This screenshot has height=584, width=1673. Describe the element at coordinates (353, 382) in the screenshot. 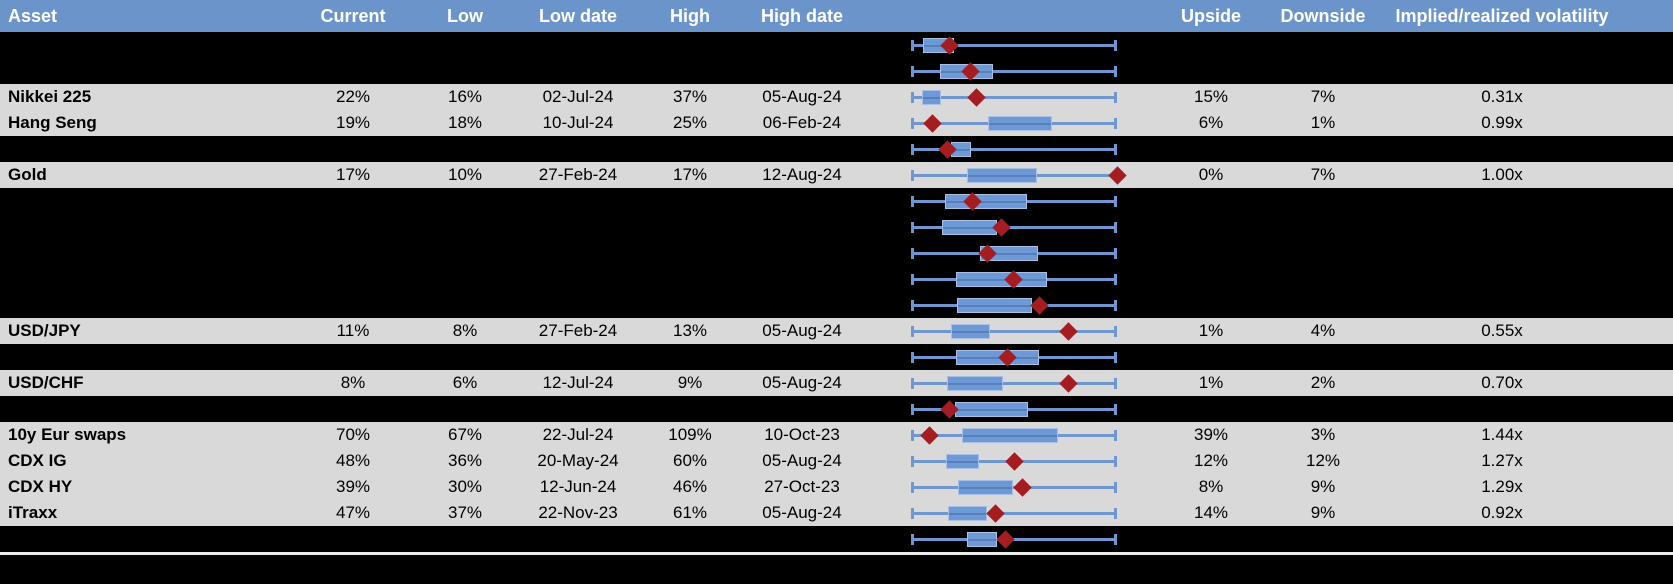

I see `cell-current: 8%` at that location.